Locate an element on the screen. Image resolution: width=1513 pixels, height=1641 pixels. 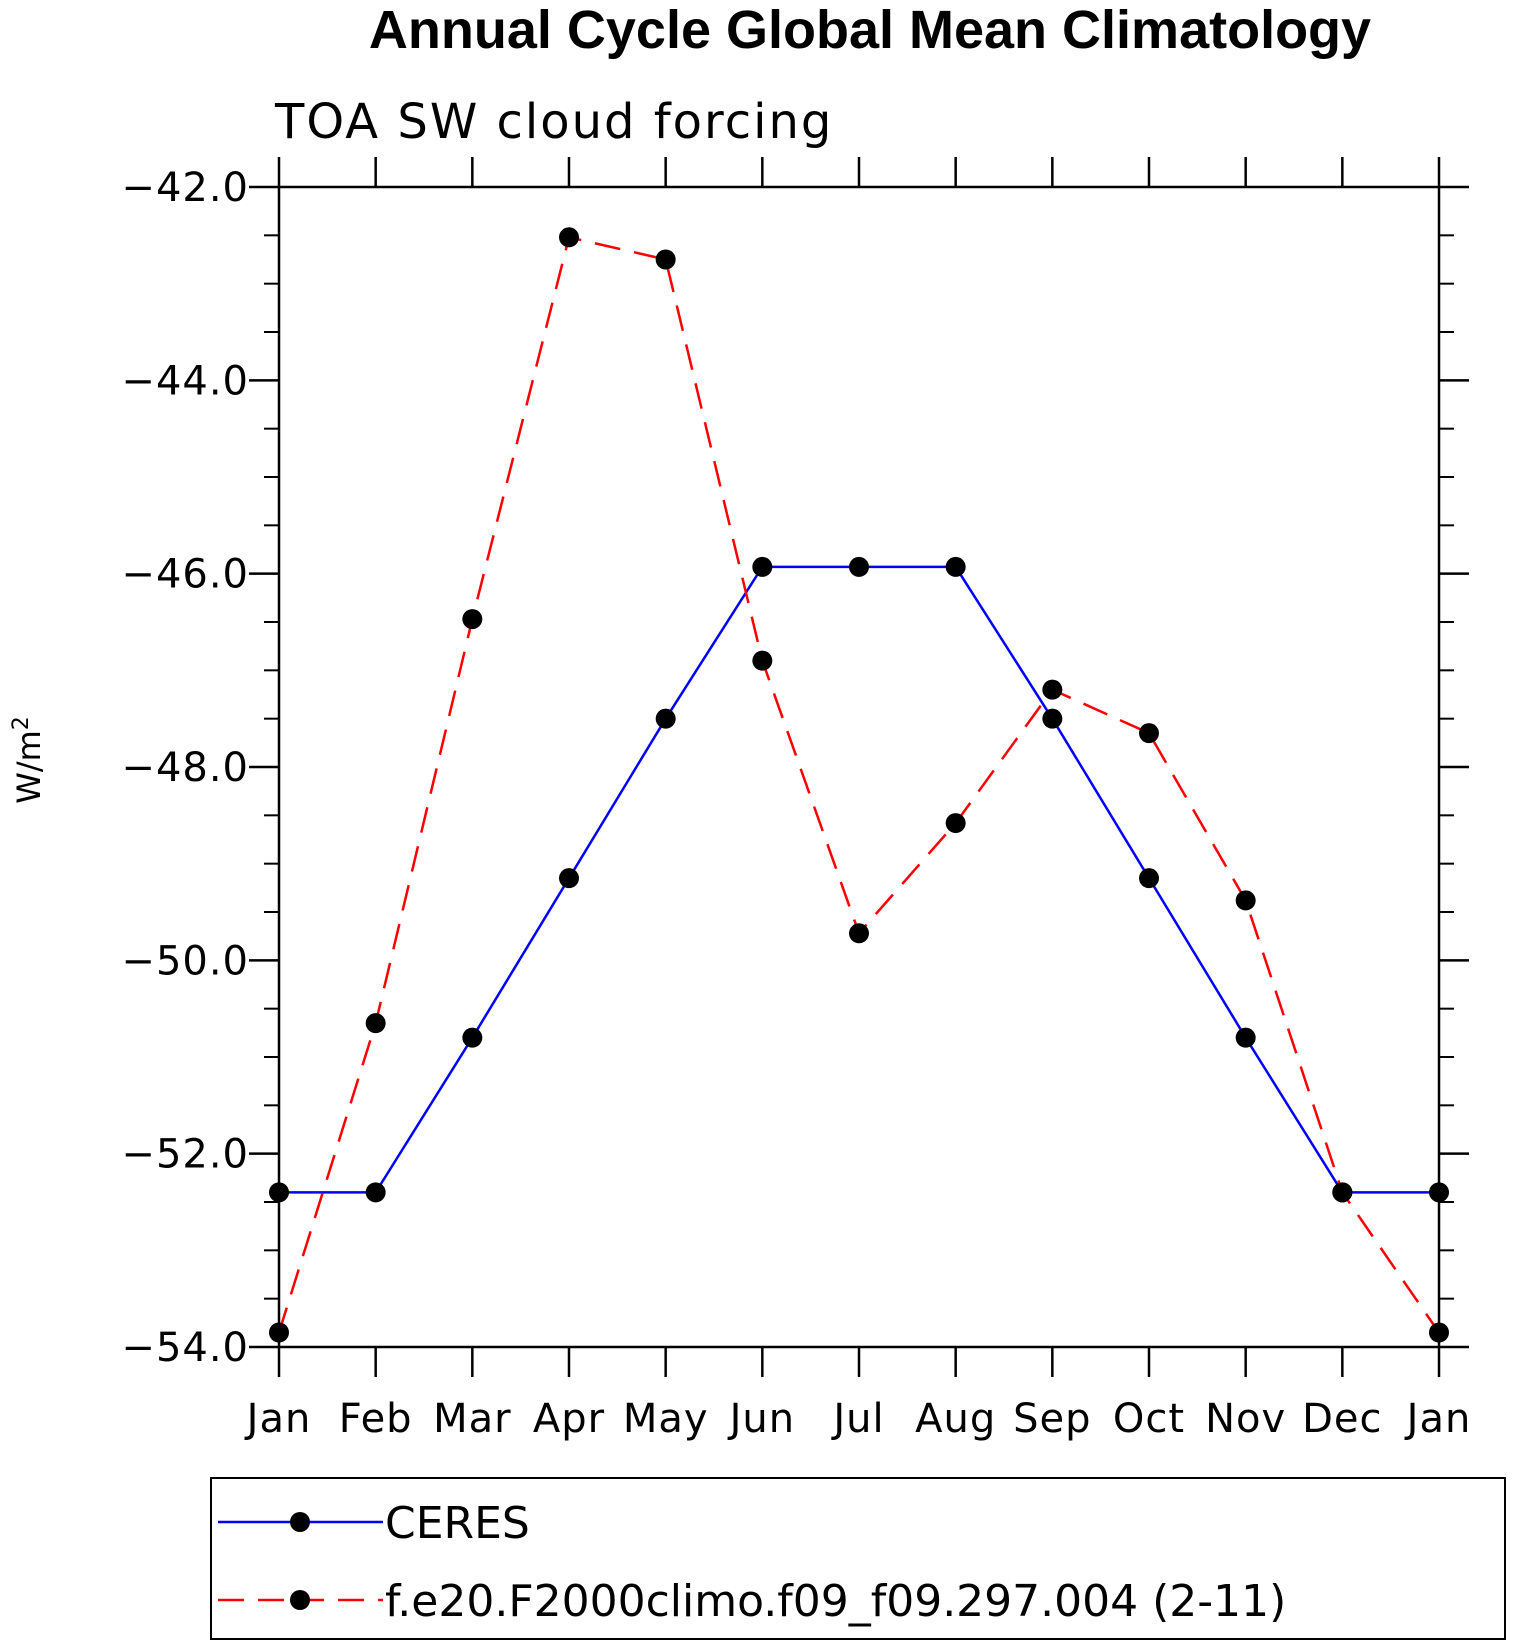
legend-box is located at coordinates (858, 1558).